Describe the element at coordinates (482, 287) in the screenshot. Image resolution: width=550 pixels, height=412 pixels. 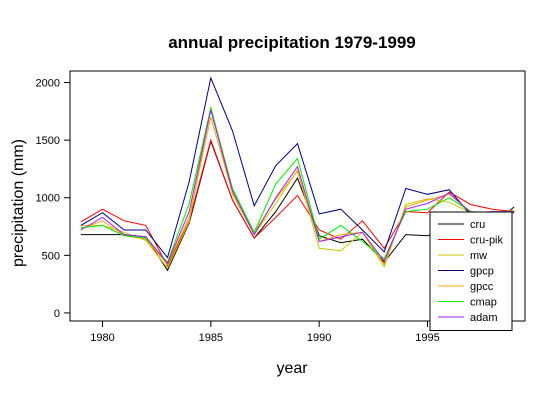
I see `legend-label-gpcc: gpcc` at that location.